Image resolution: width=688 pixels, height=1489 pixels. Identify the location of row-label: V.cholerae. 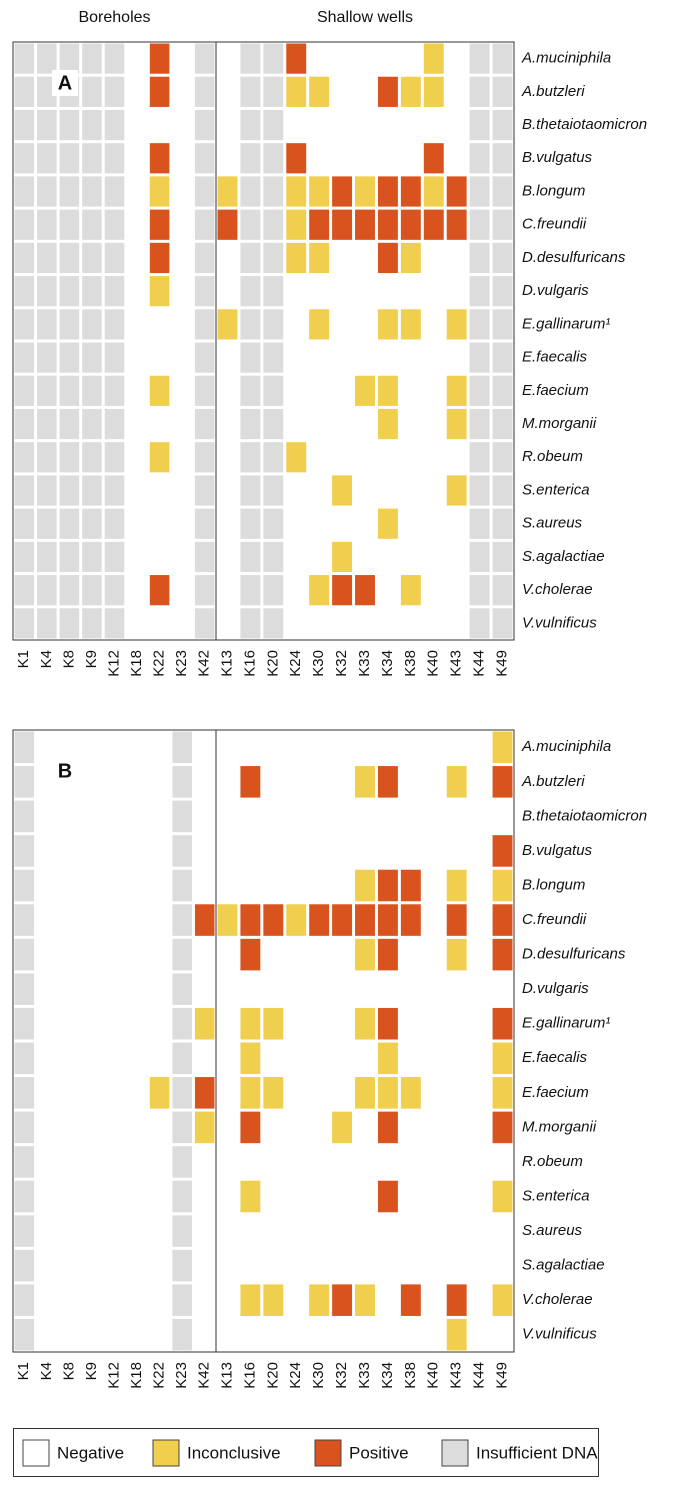
(557, 1299).